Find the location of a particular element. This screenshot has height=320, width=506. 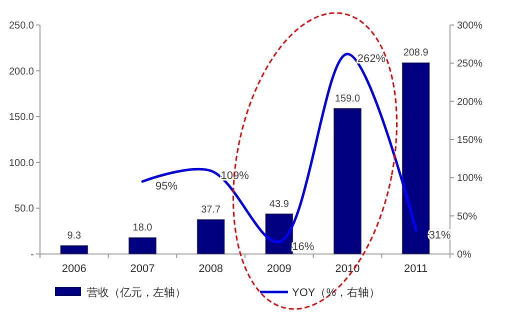

y2-tick-label: 150% is located at coordinates (470, 140).